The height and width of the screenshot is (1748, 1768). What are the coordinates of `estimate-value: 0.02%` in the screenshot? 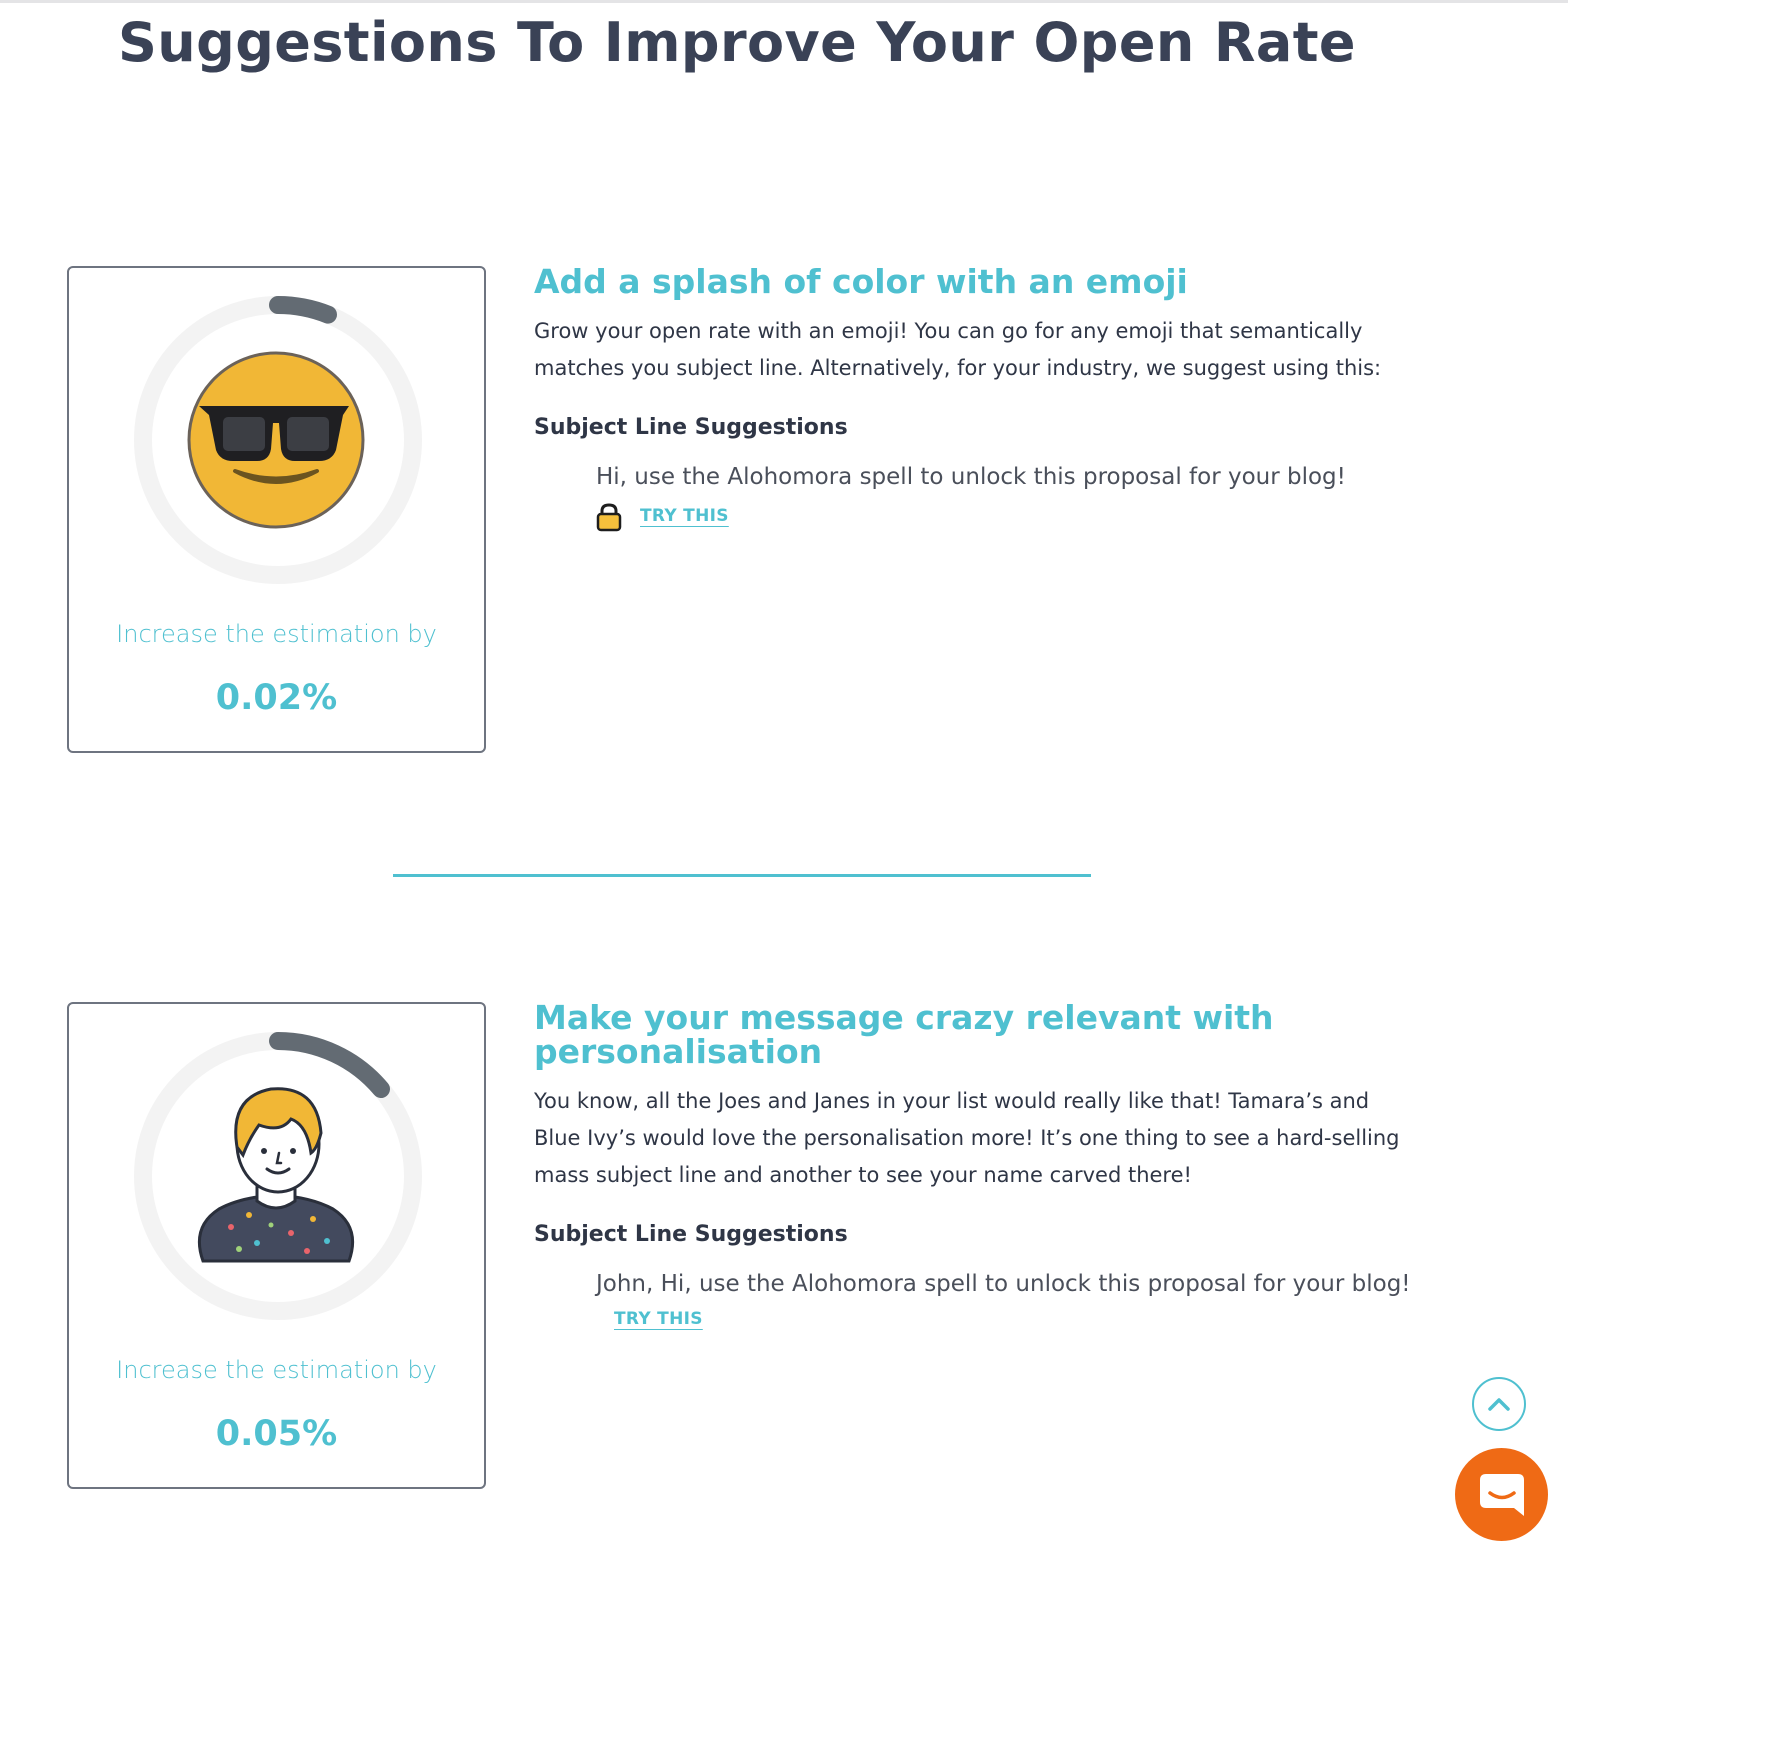 It's located at (276, 698).